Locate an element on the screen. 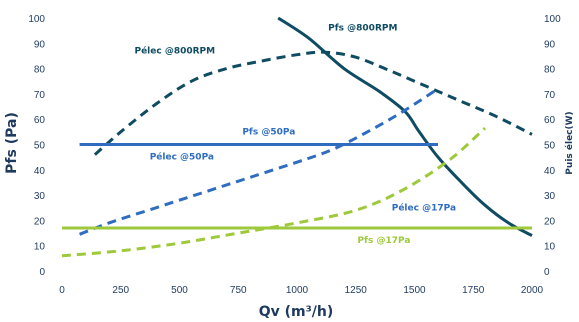 This screenshot has height=322, width=579. y-tick-label-left: 60 is located at coordinates (40, 120).